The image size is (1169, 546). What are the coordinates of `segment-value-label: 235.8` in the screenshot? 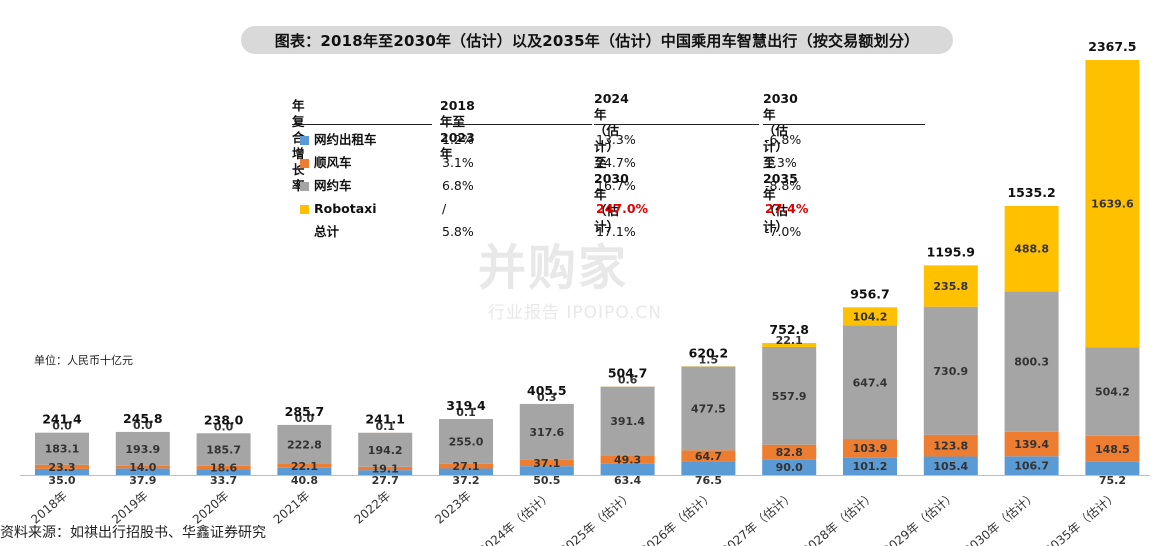 It's located at (950, 286).